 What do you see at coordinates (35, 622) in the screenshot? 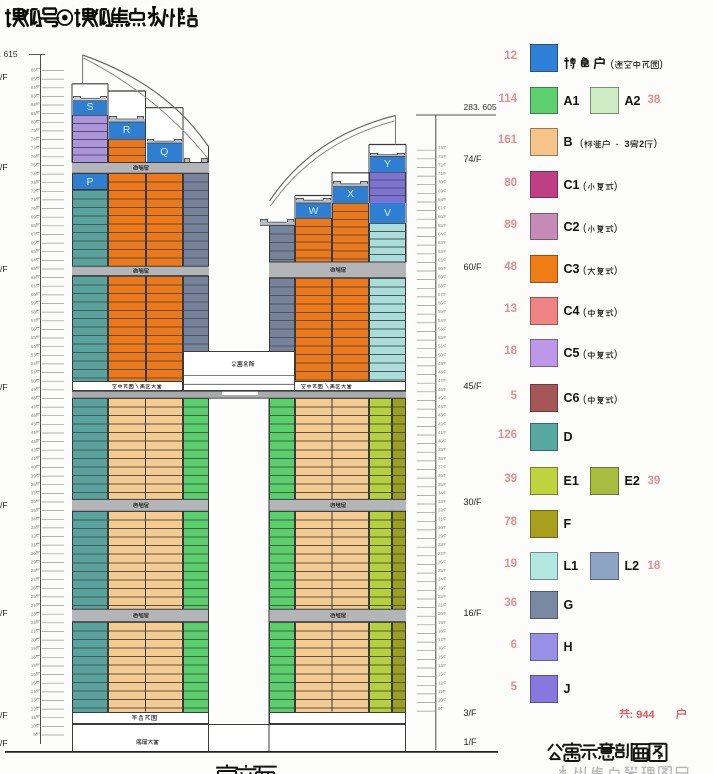
I see `svg-text: 22⁄F` at bounding box center [35, 622].